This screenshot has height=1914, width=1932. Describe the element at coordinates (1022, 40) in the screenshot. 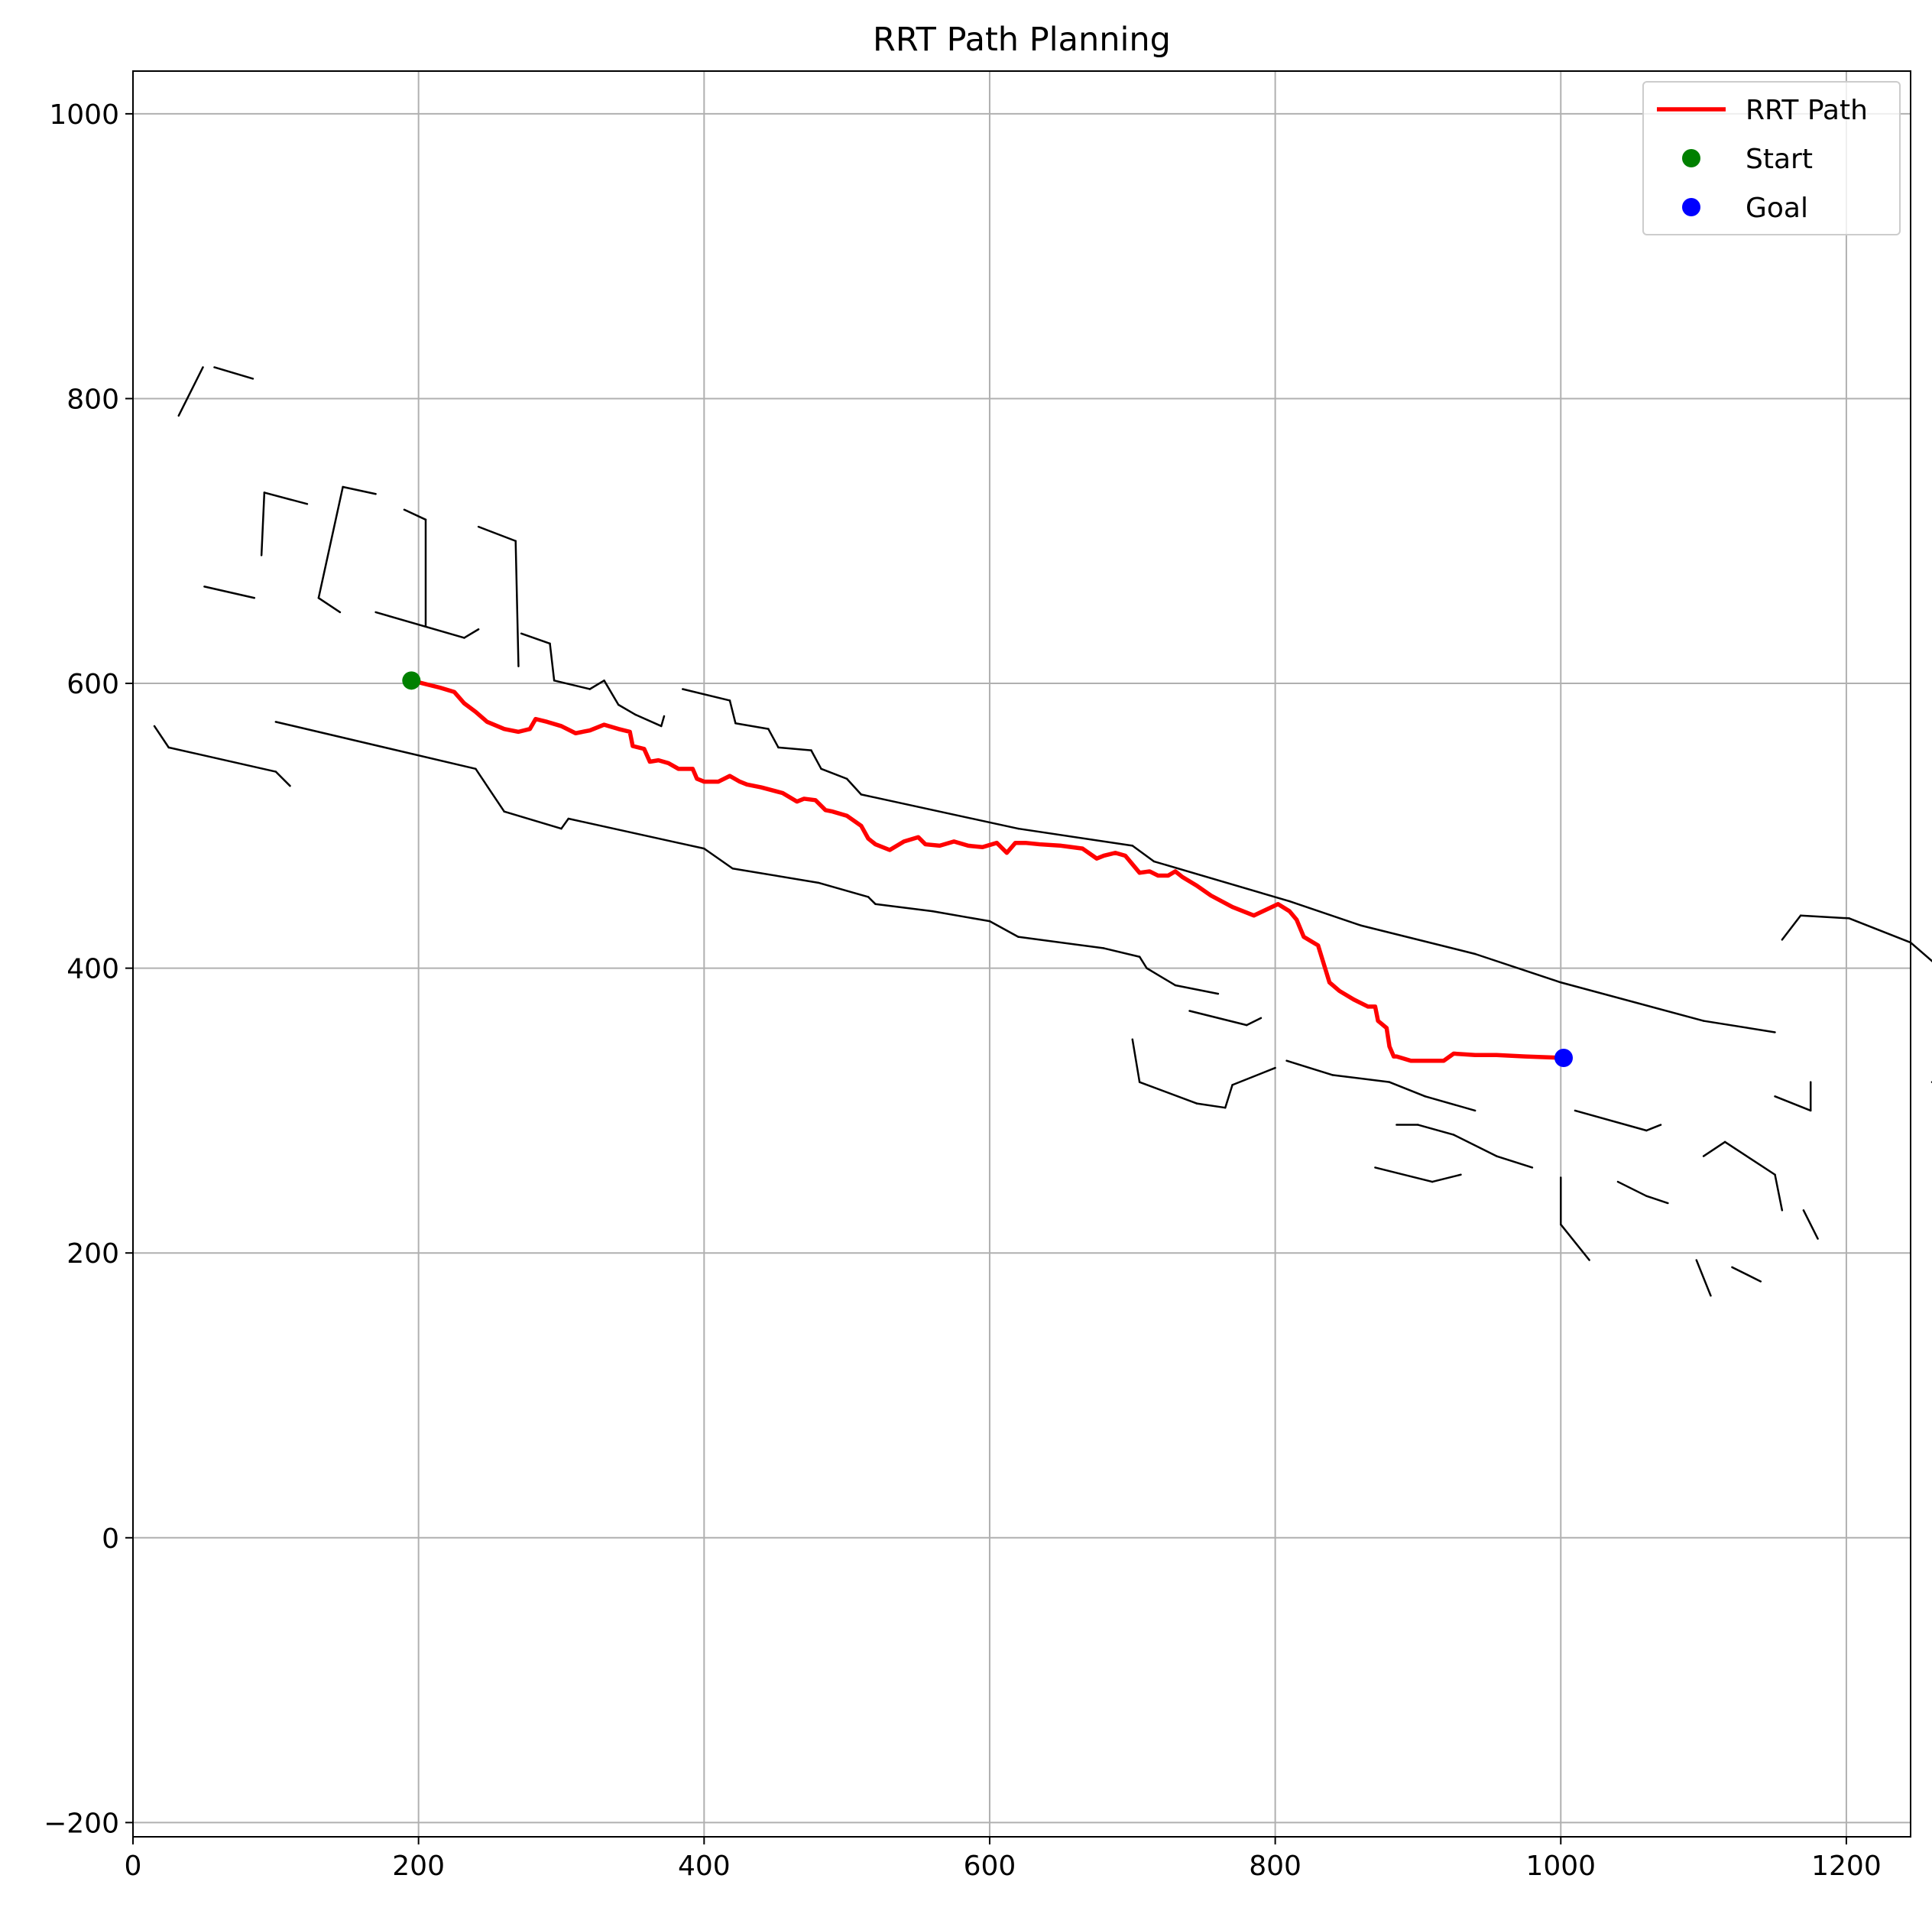

I see `chart-title: RRT Path Planning` at that location.